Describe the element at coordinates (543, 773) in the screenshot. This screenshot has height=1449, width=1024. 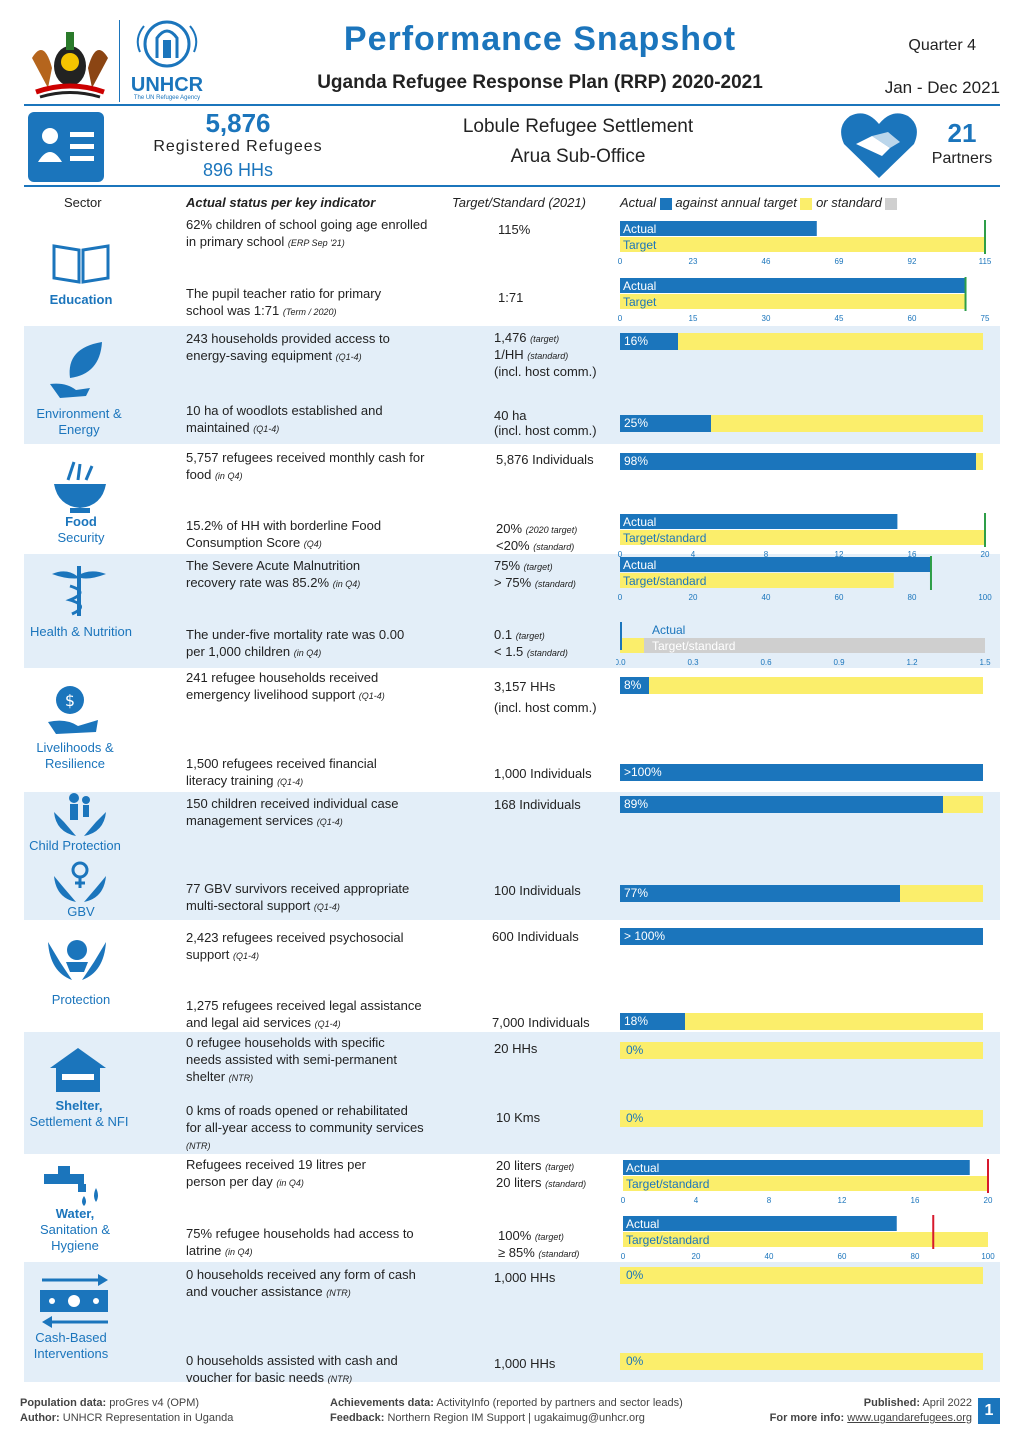
I see `target-cell: 1,000 Individuals` at that location.